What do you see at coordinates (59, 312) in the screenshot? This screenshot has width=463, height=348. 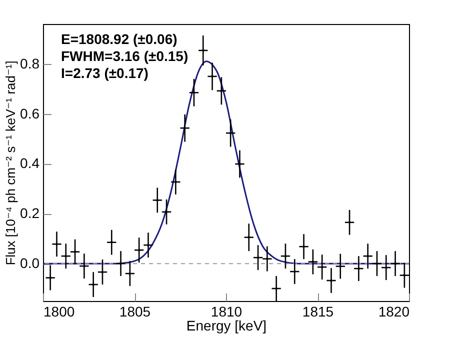 I see `x-tick-label: 1800` at bounding box center [59, 312].